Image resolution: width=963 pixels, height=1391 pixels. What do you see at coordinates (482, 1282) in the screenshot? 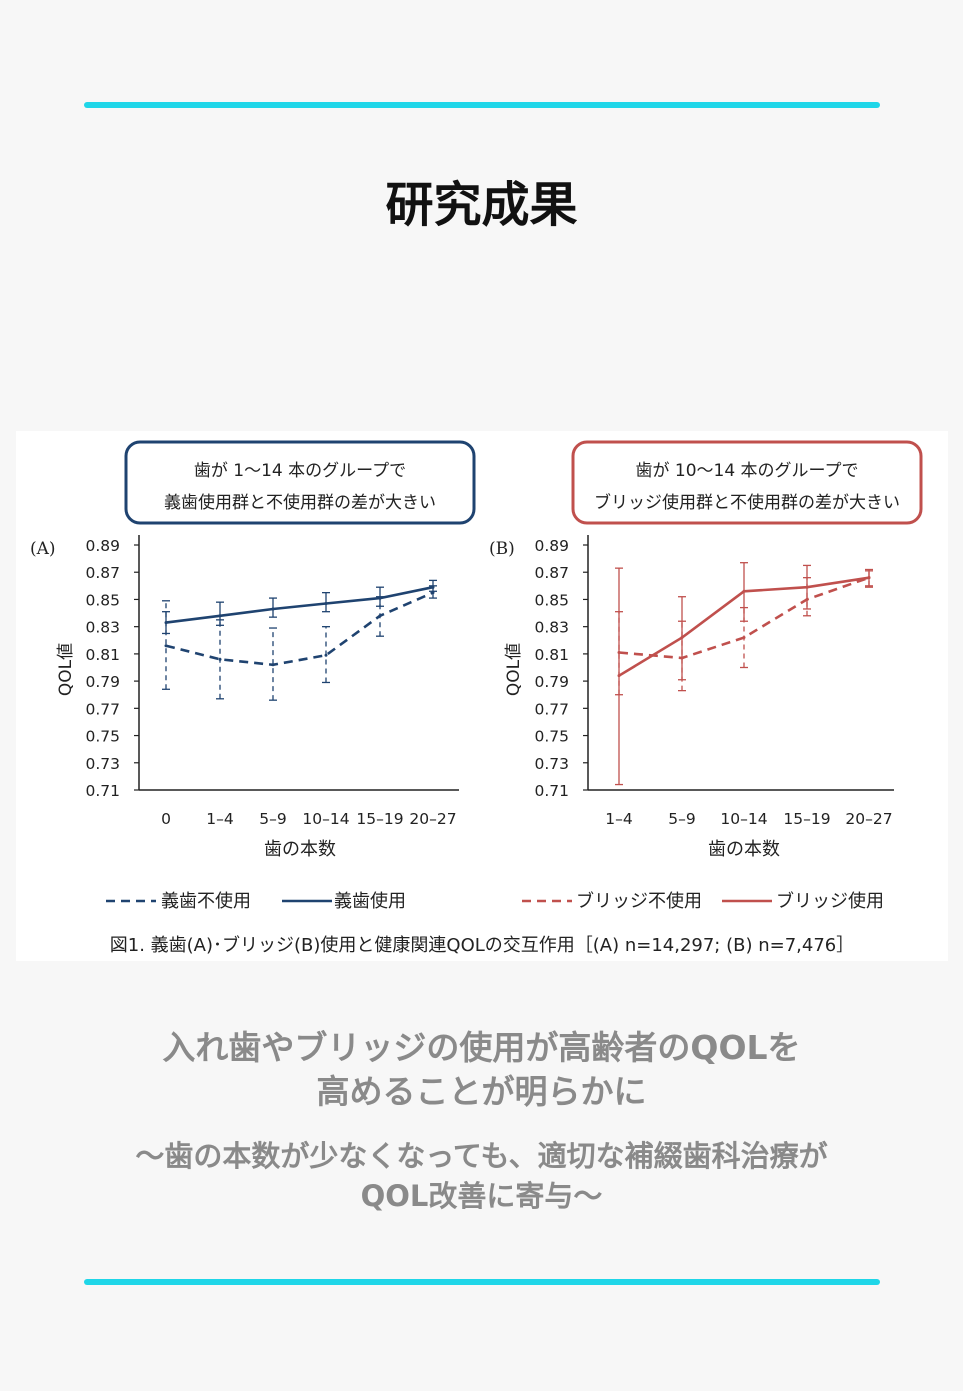
I see `bottom-accent-rule` at bounding box center [482, 1282].